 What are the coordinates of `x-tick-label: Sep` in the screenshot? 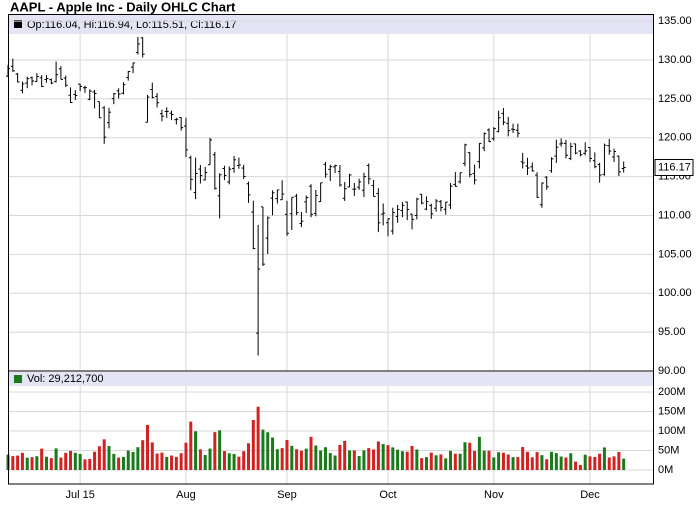 It's located at (287, 495).